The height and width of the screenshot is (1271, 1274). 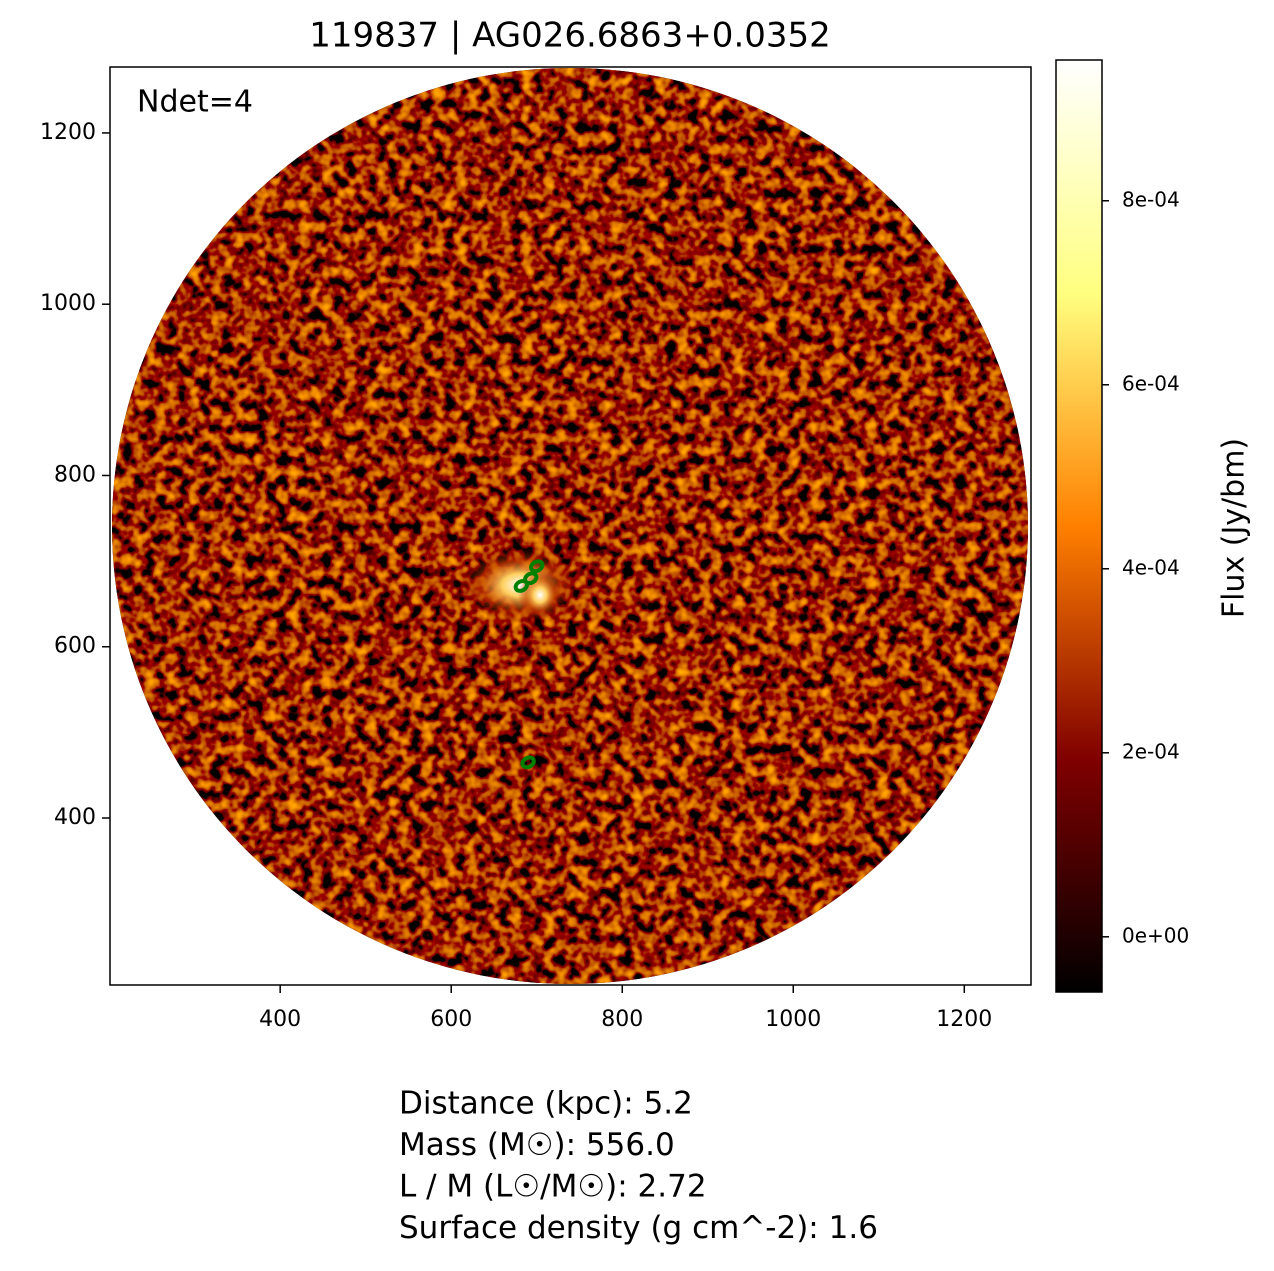 What do you see at coordinates (75, 817) in the screenshot?
I see `y-tick-label: 400` at bounding box center [75, 817].